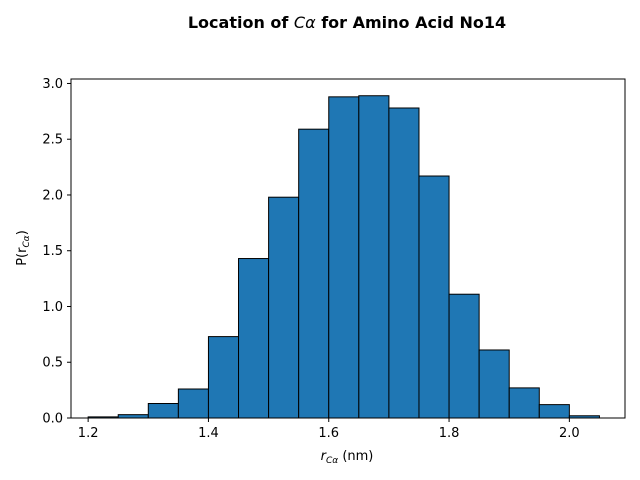 The width and height of the screenshot is (640, 480). I want to click on y-tick-label: 0.5, so click(52, 363).